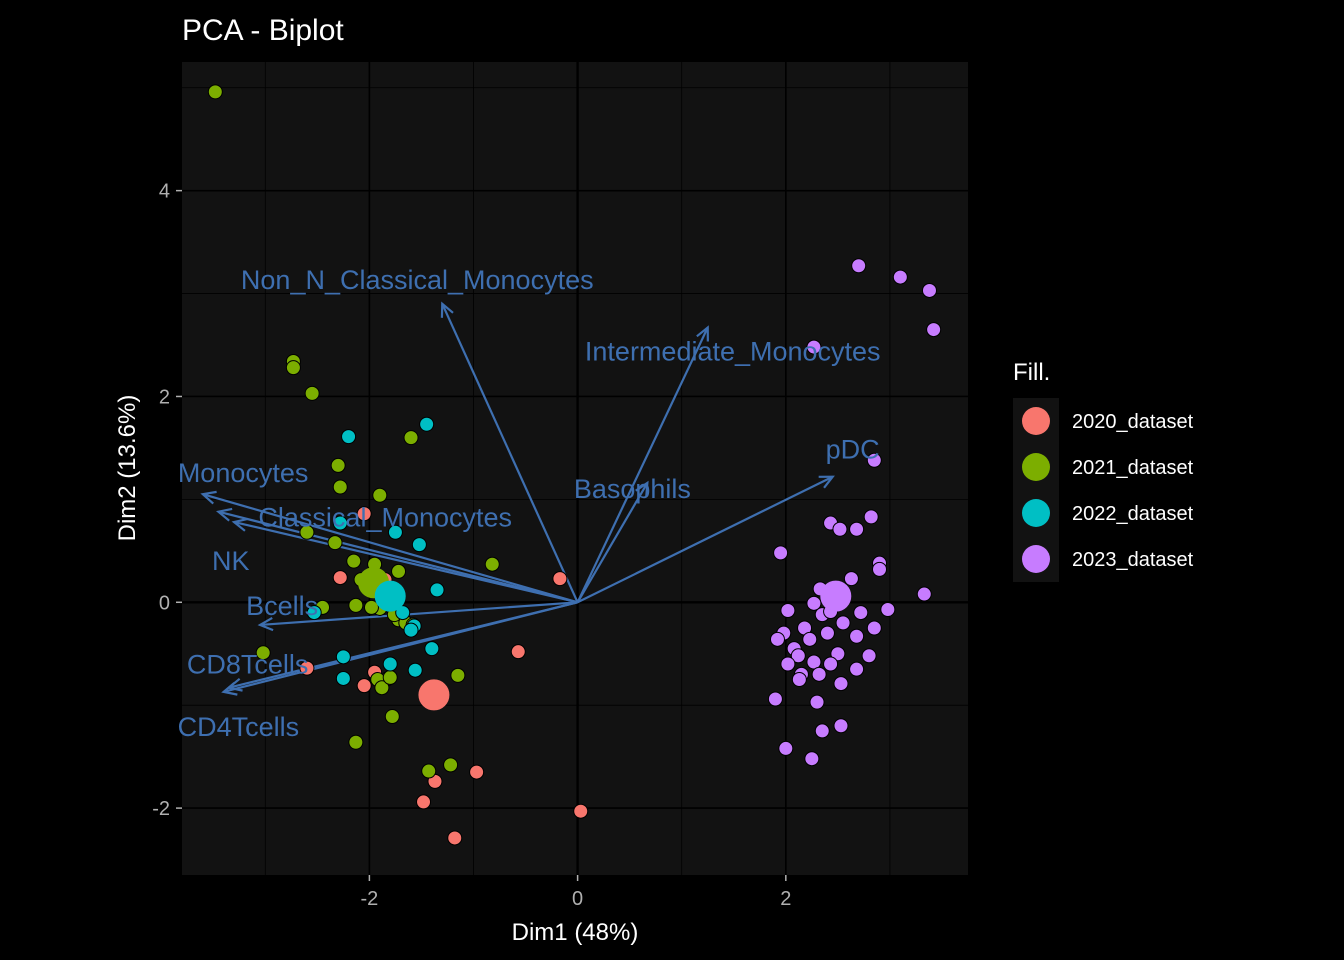  Describe the element at coordinates (785, 899) in the screenshot. I see `x-tick-label: 2` at that location.